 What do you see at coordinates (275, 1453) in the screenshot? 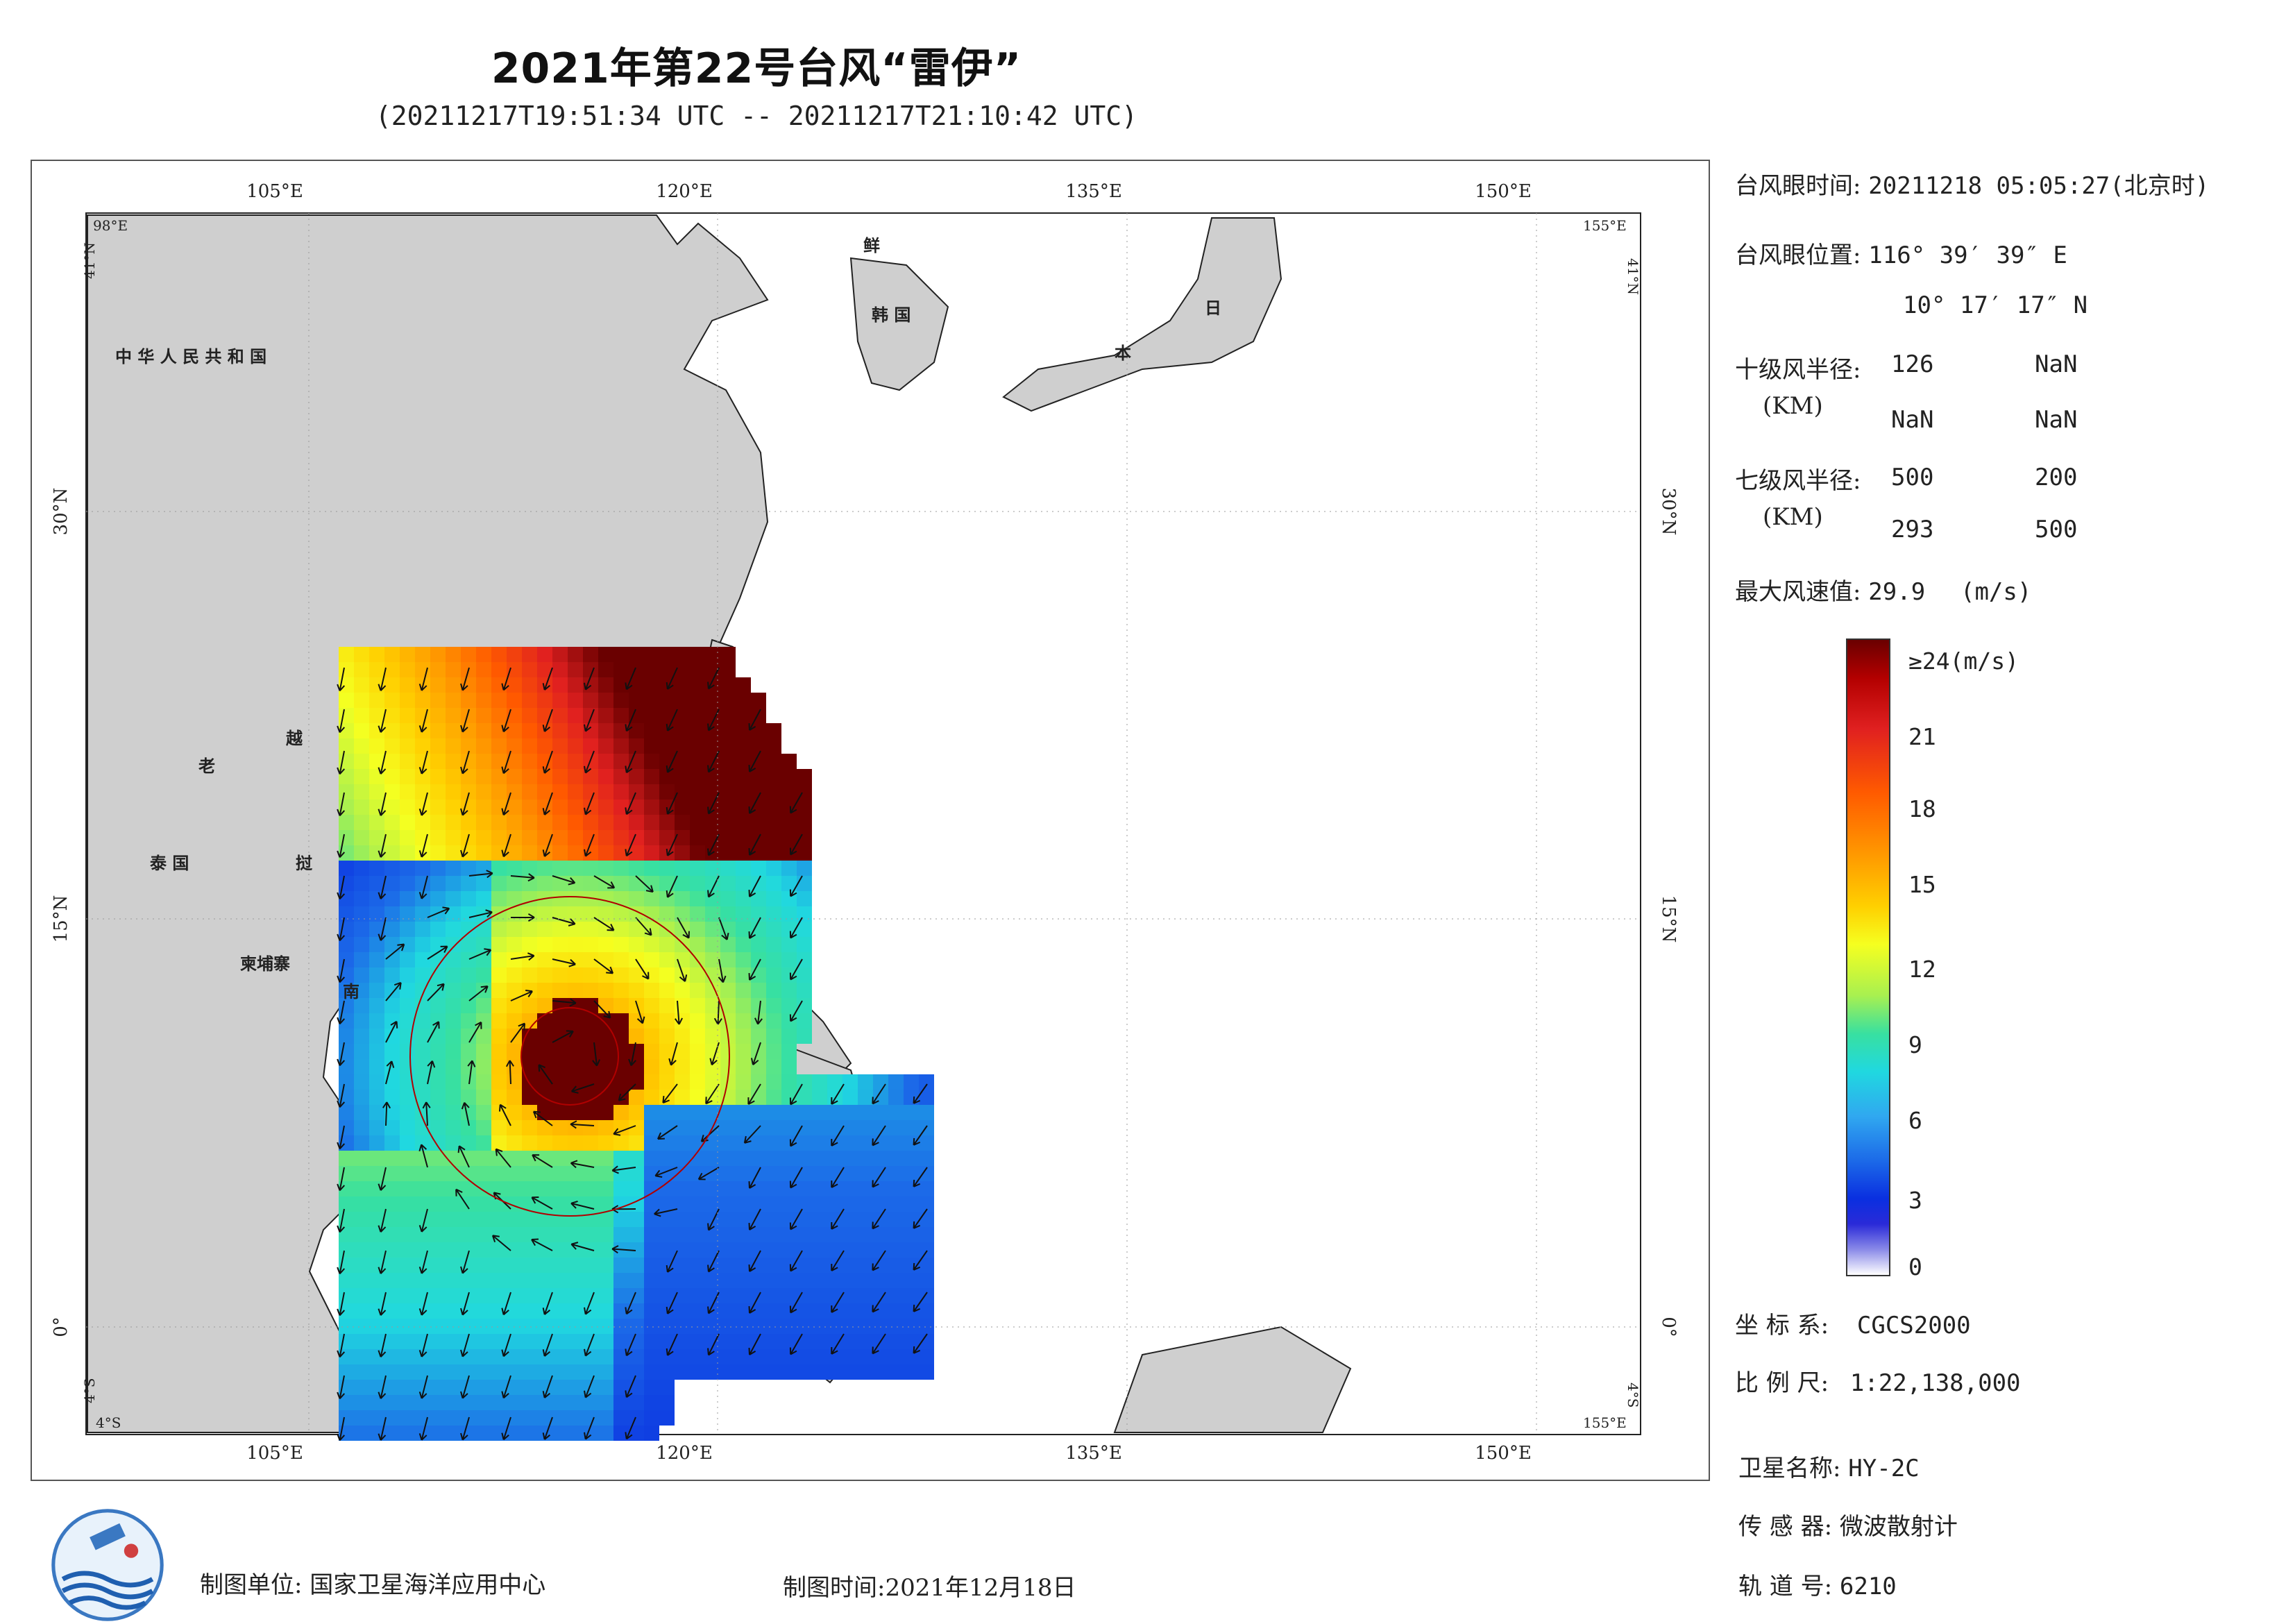
I see `lon-tick-bottom-105: 105°E` at bounding box center [275, 1453].